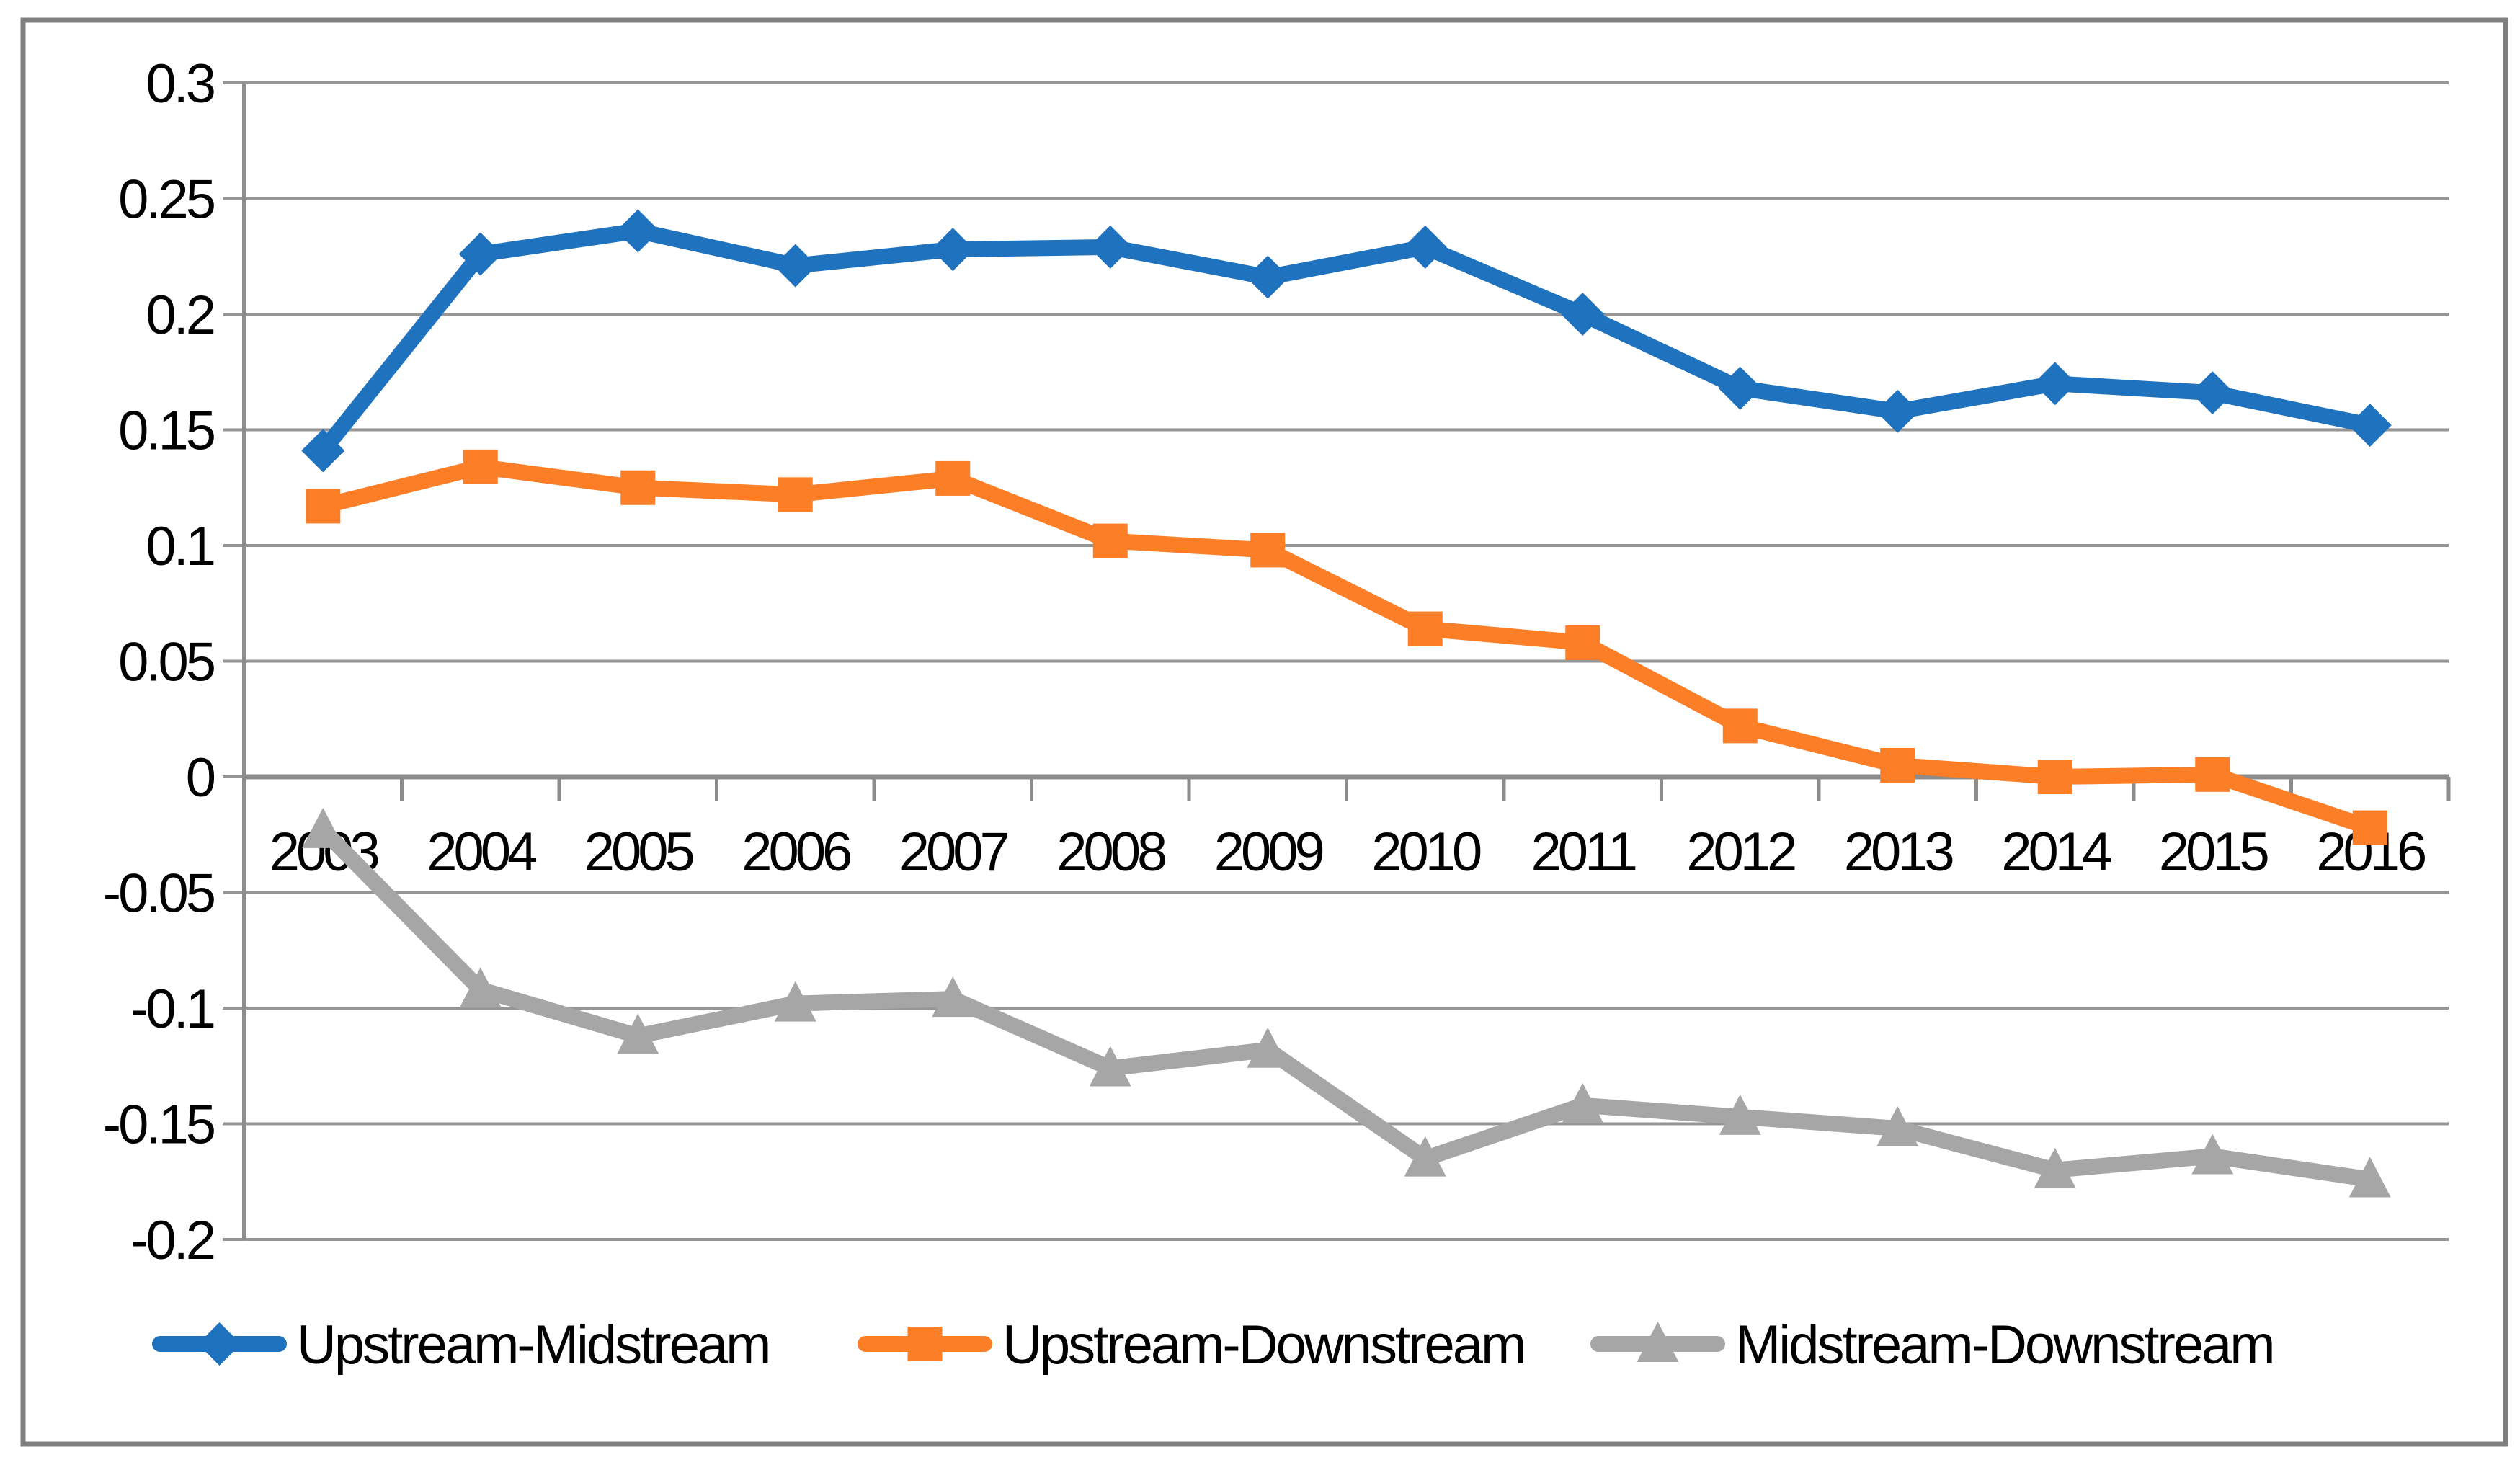  Describe the element at coordinates (179, 316) in the screenshot. I see `y-axis-label: 0.2` at that location.